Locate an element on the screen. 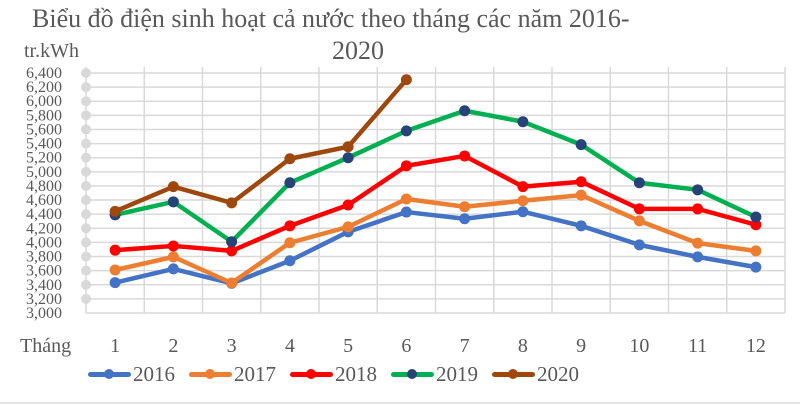 The image size is (800, 405). x-tick-label: 1 is located at coordinates (115, 346).